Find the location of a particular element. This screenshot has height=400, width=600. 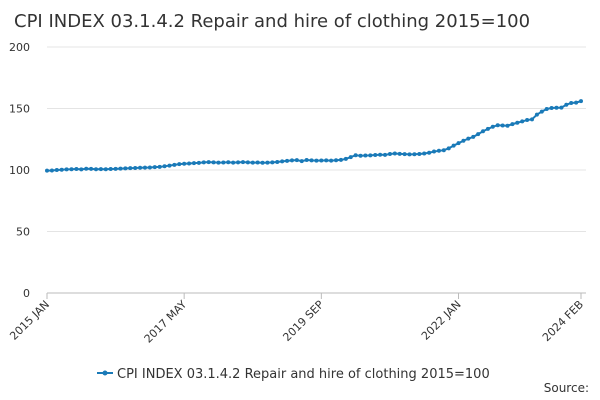

x-tick-label: 2019 SEP is located at coordinates (303, 321).